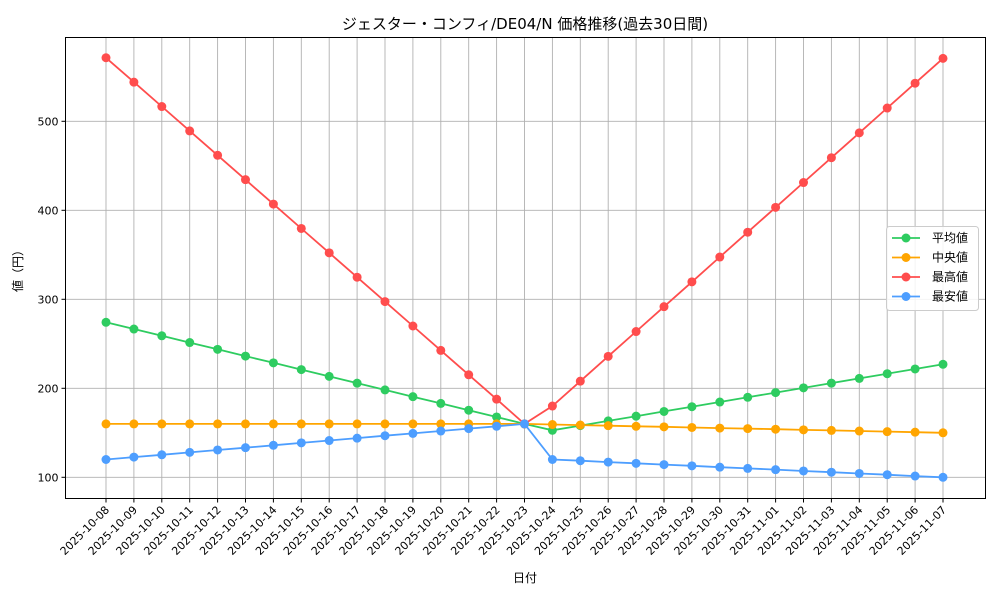  I want to click on legend-item: 平均値, so click(930, 237).